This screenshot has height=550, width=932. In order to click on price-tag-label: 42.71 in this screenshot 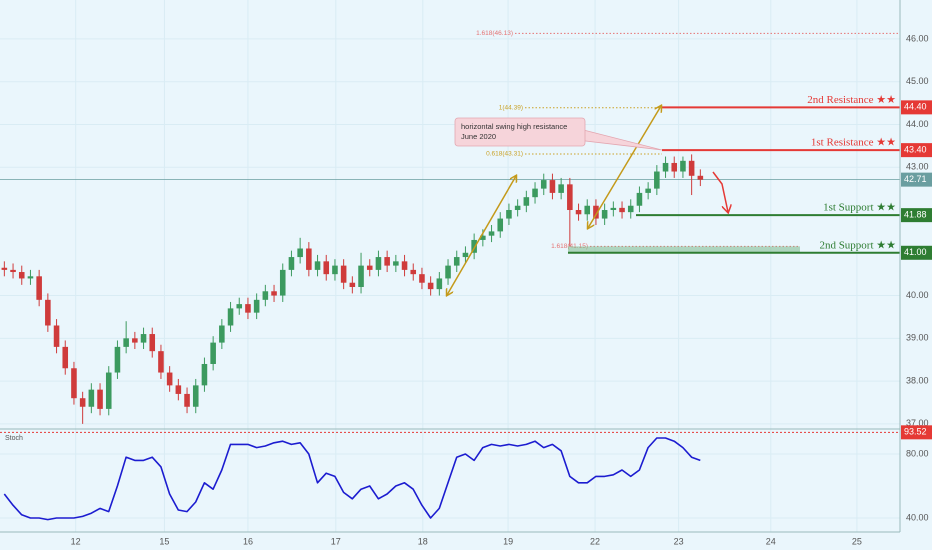, I will do `click(915, 179)`.